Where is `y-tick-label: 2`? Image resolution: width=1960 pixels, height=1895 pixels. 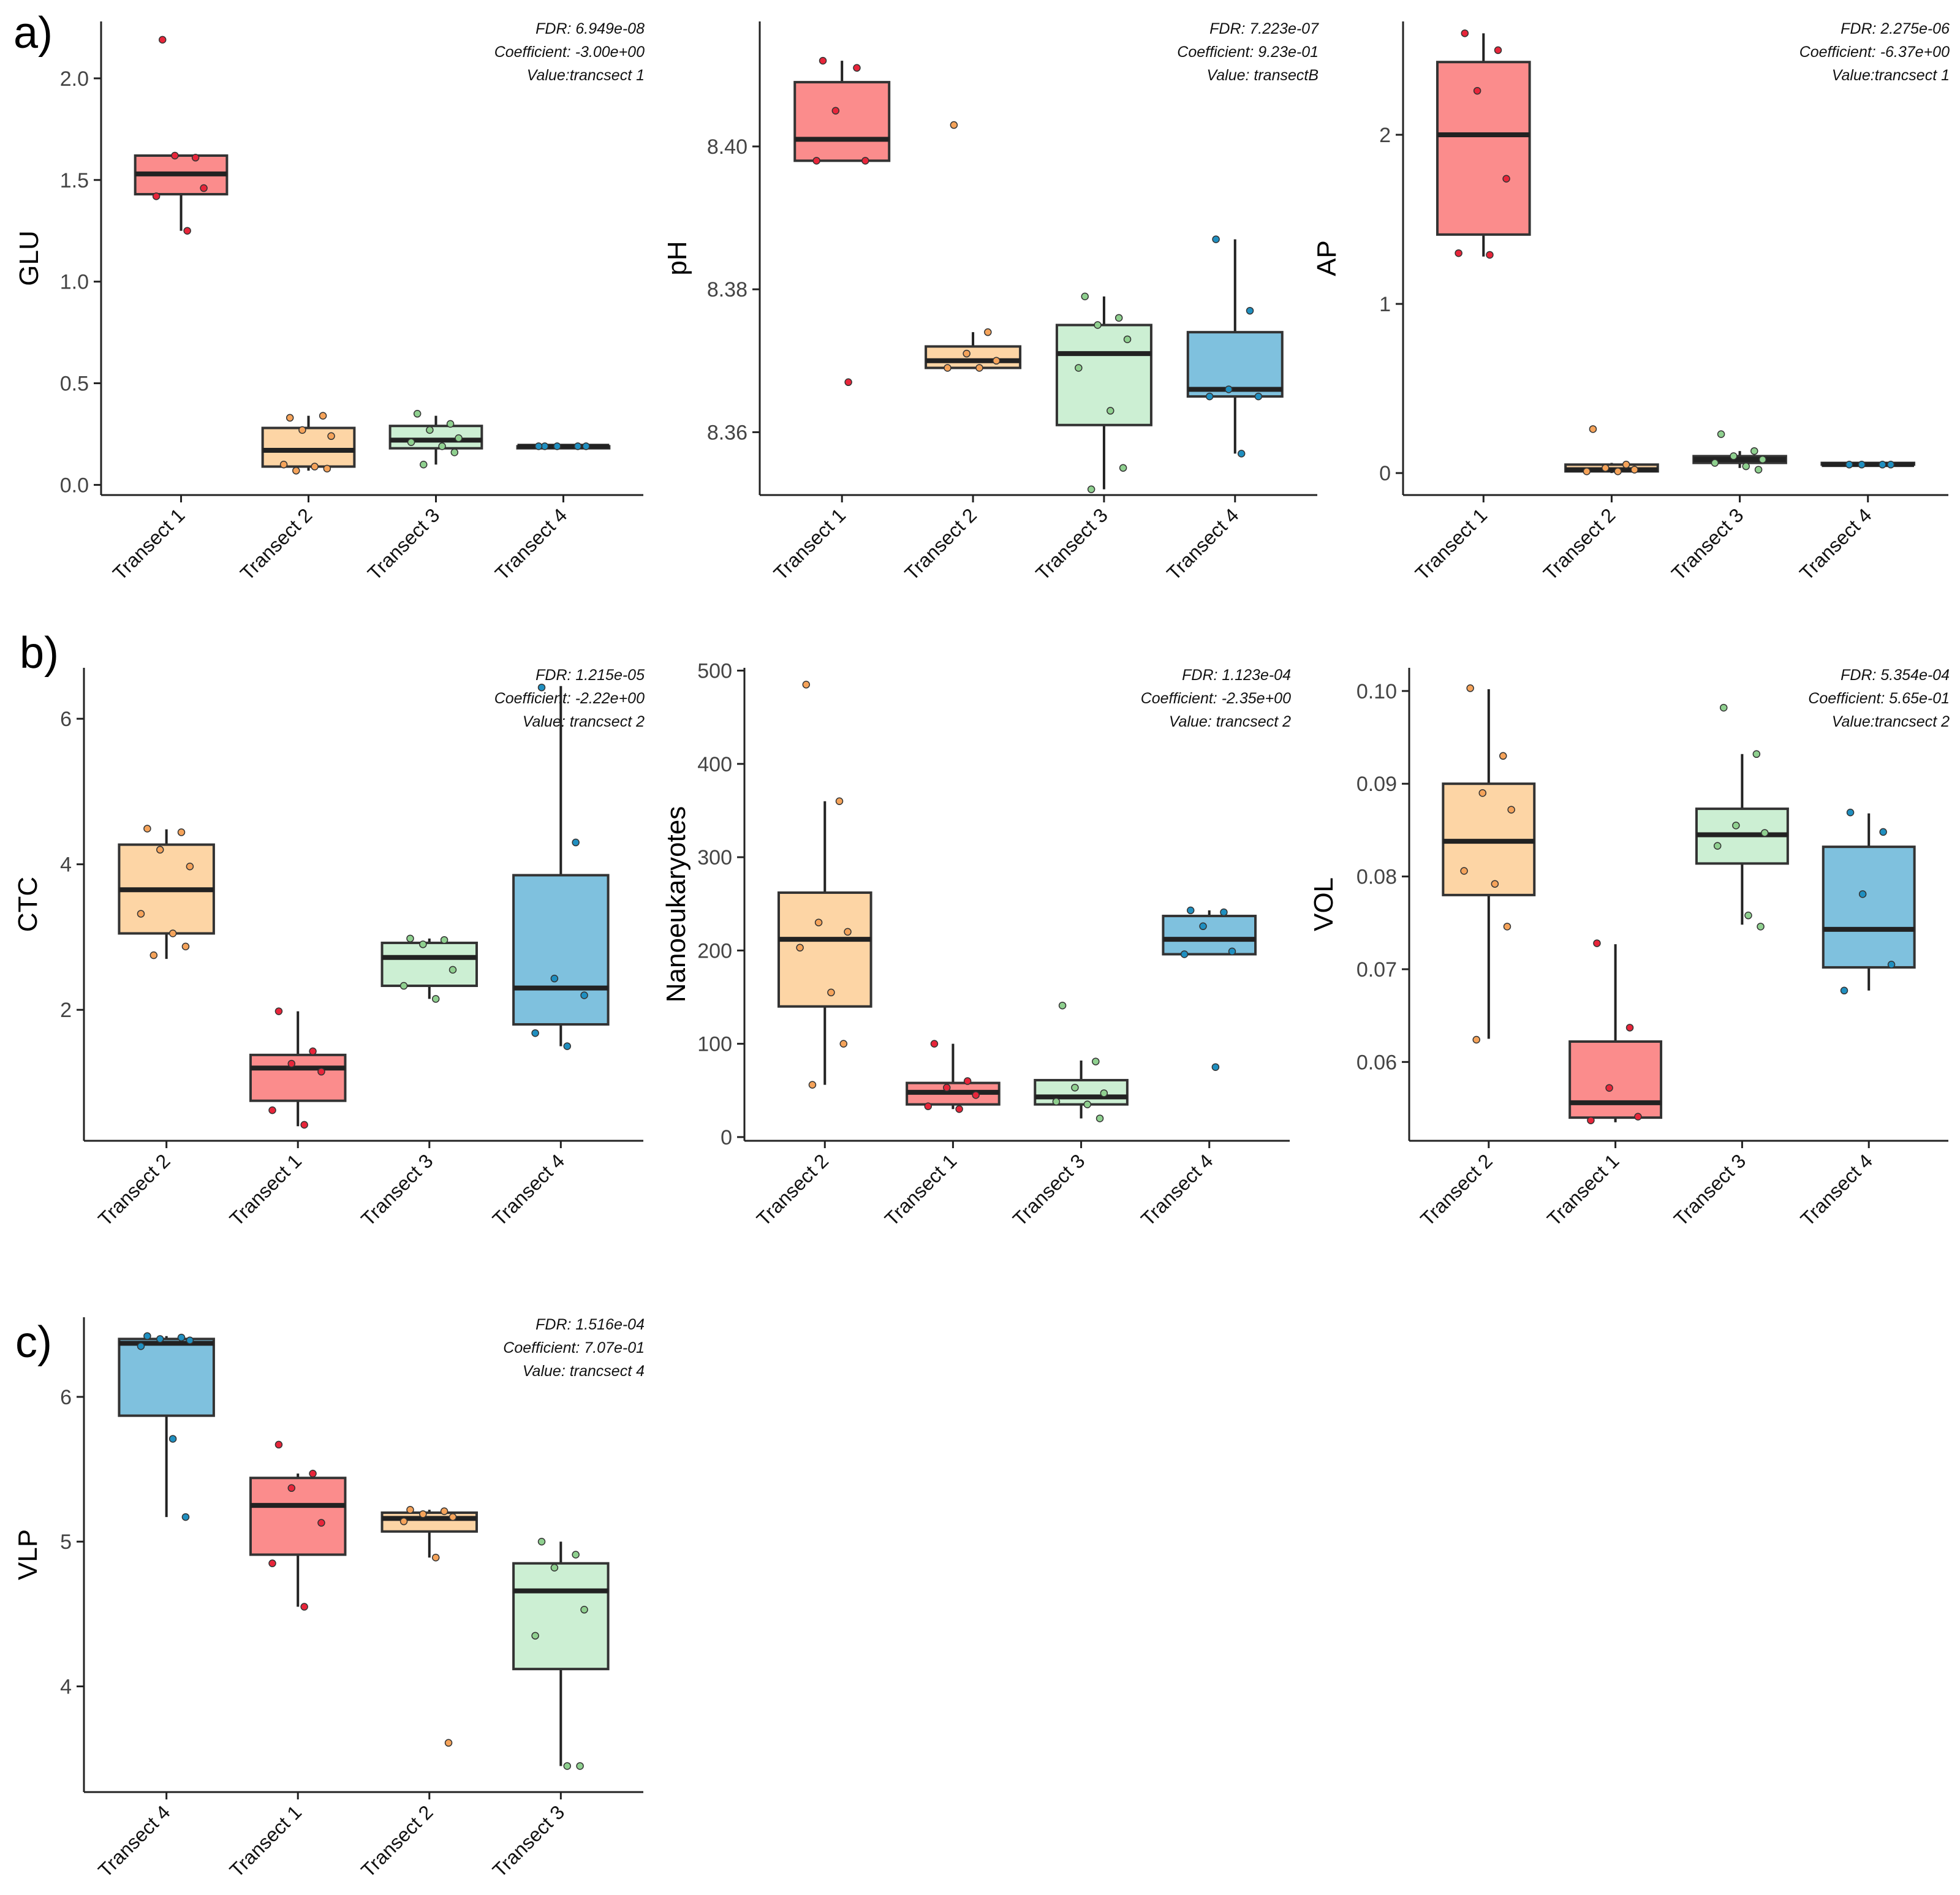
y-tick-label: 2 is located at coordinates (66, 1011).